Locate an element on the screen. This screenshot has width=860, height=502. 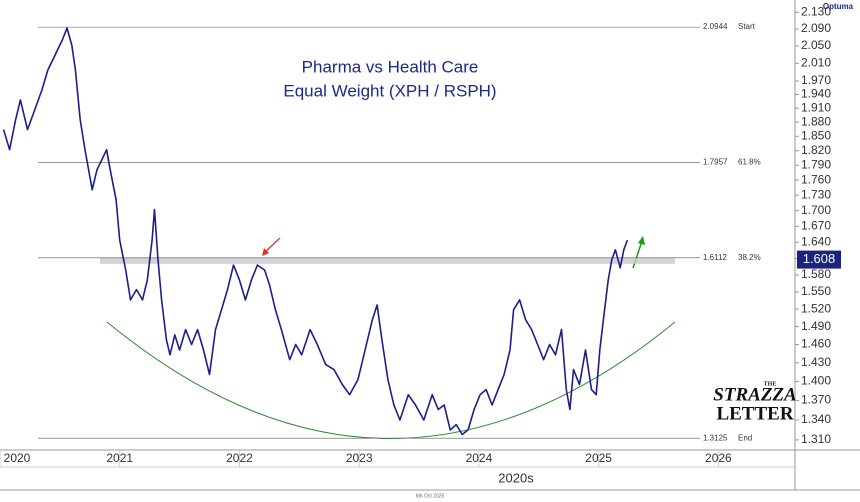
watermark-text: STRAZZA is located at coordinates (754, 394).